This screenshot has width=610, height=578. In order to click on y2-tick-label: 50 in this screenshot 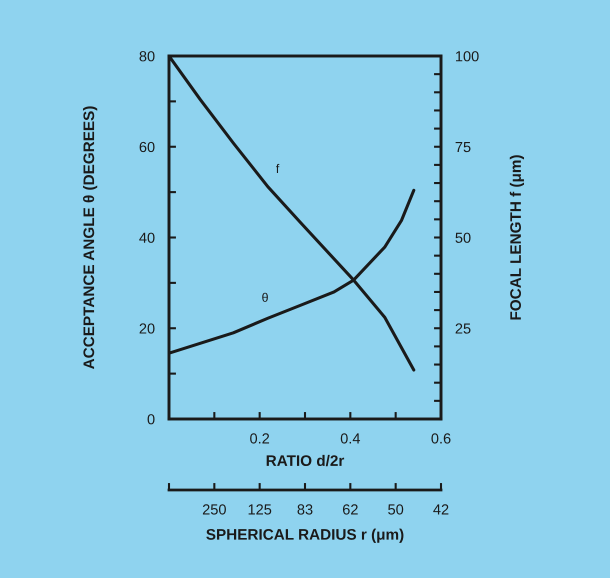, I will do `click(463, 237)`.